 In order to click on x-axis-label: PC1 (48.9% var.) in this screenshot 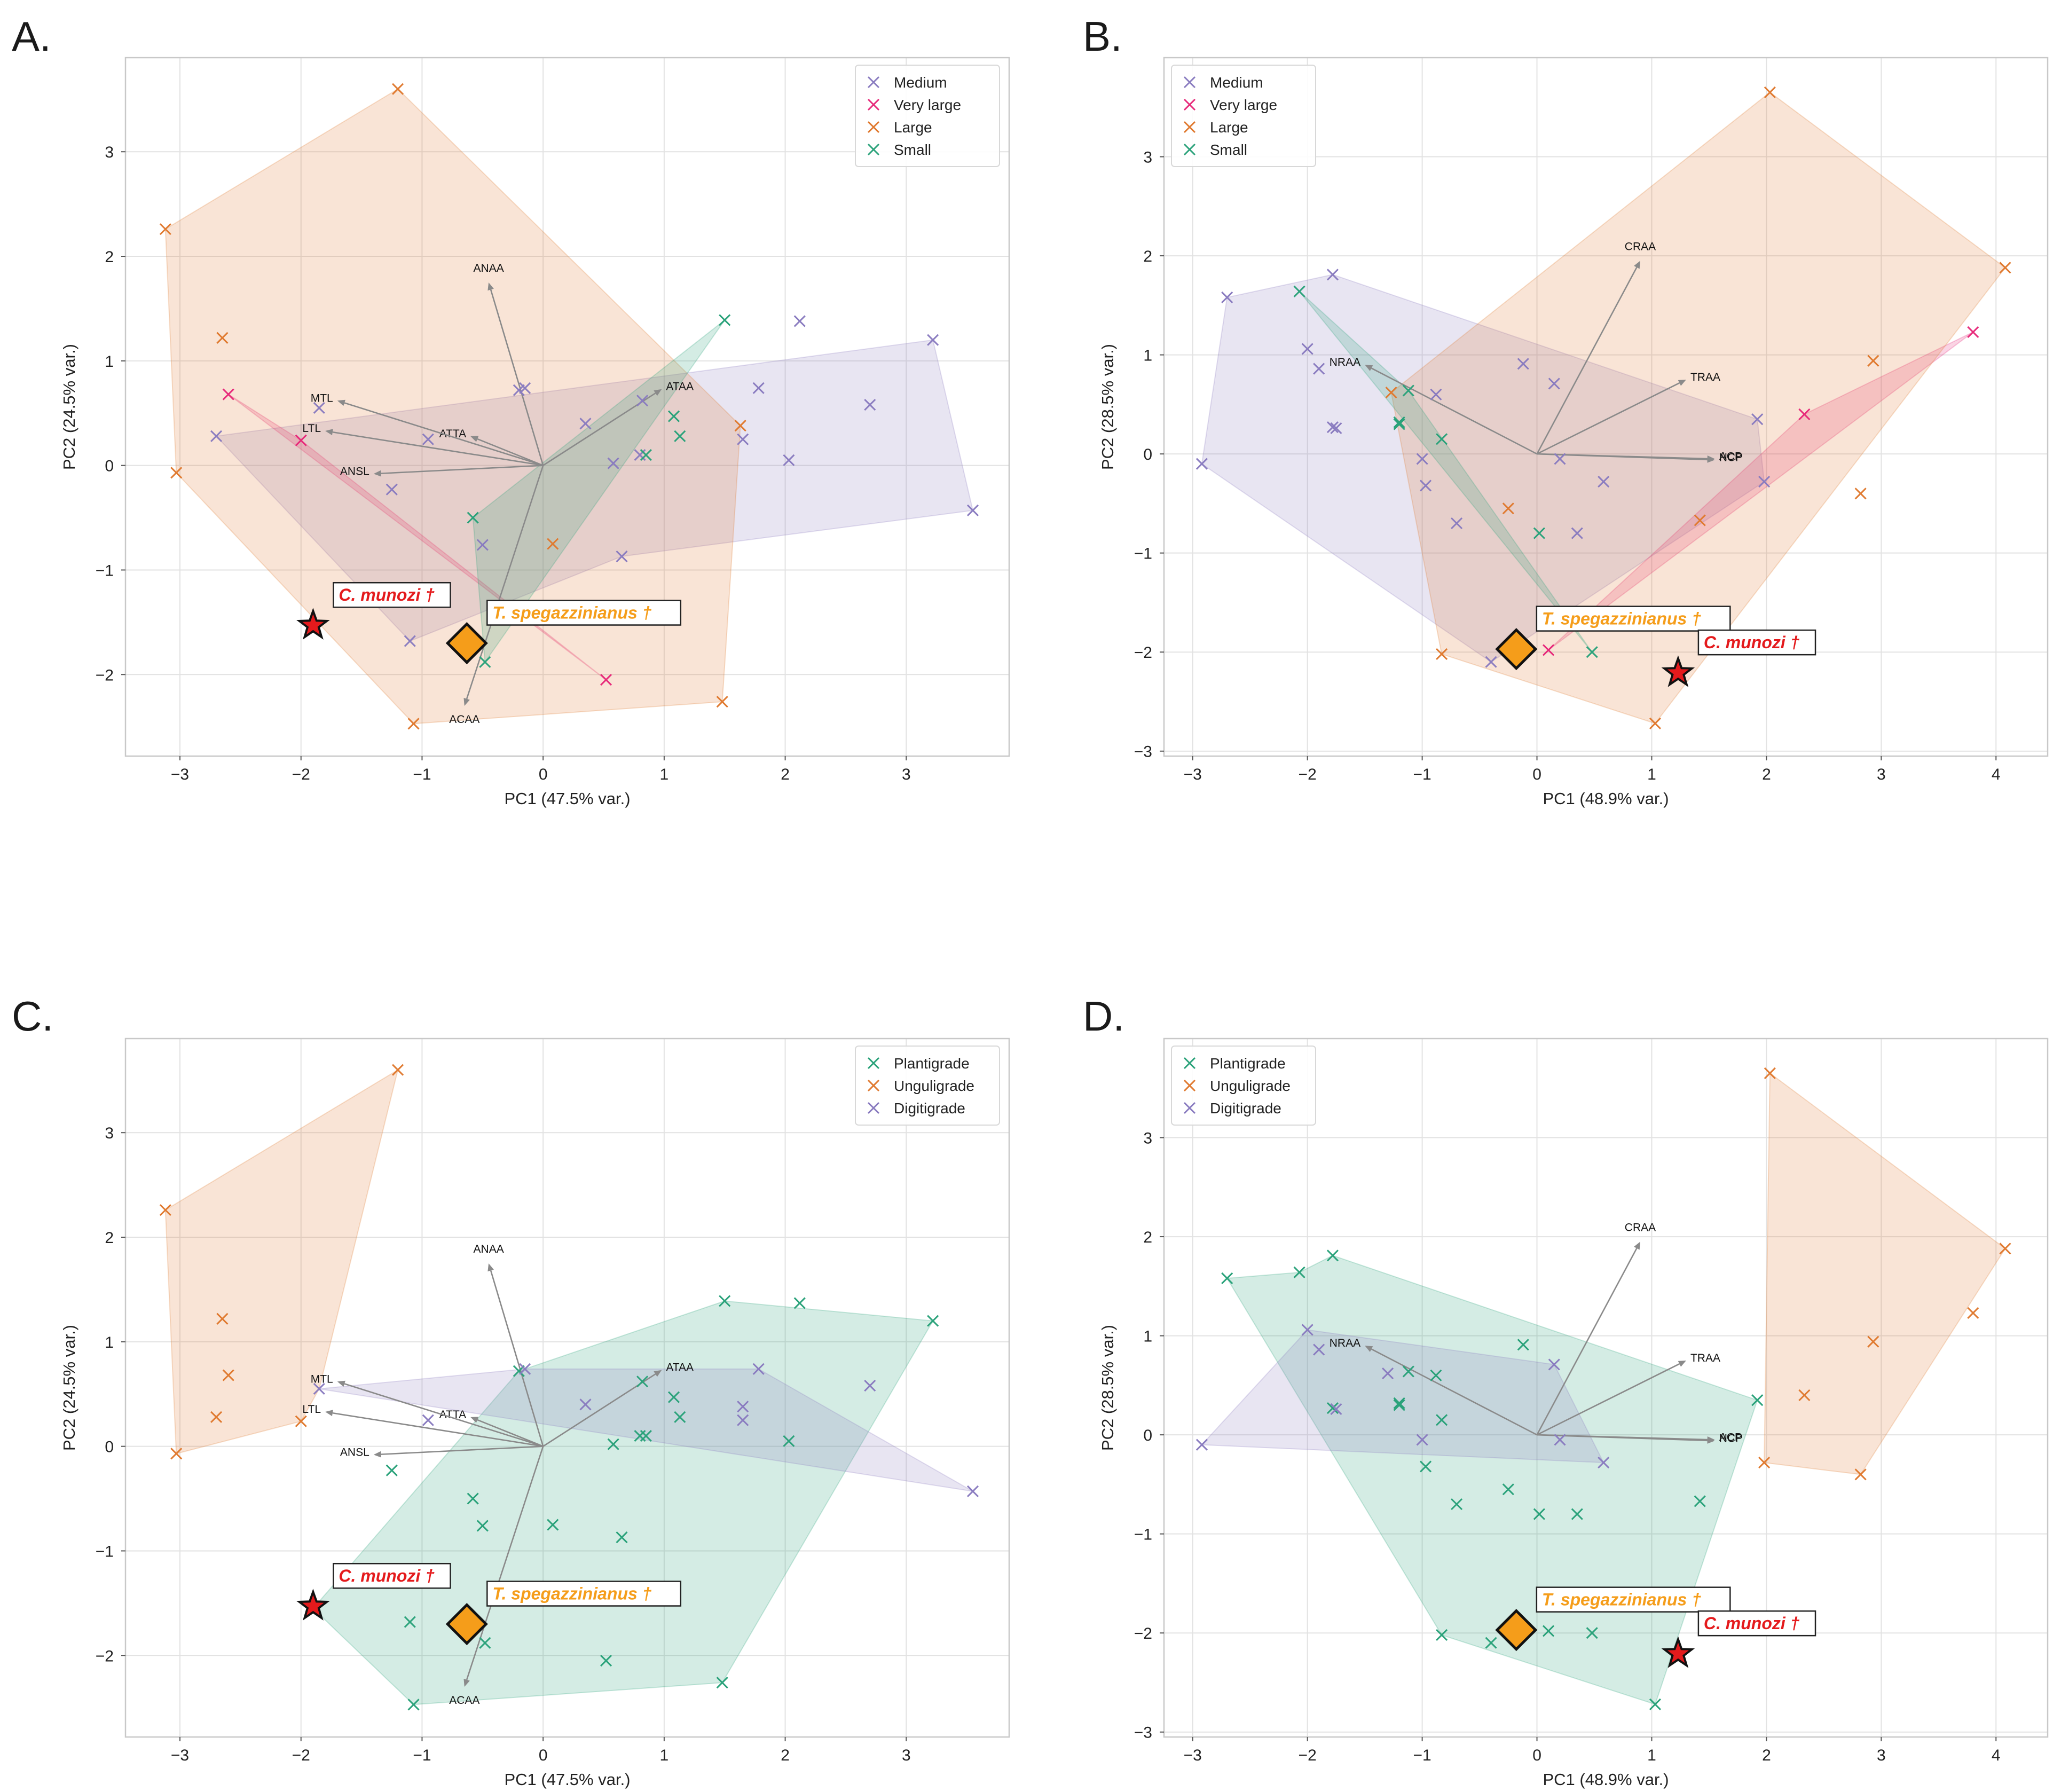, I will do `click(1606, 1779)`.